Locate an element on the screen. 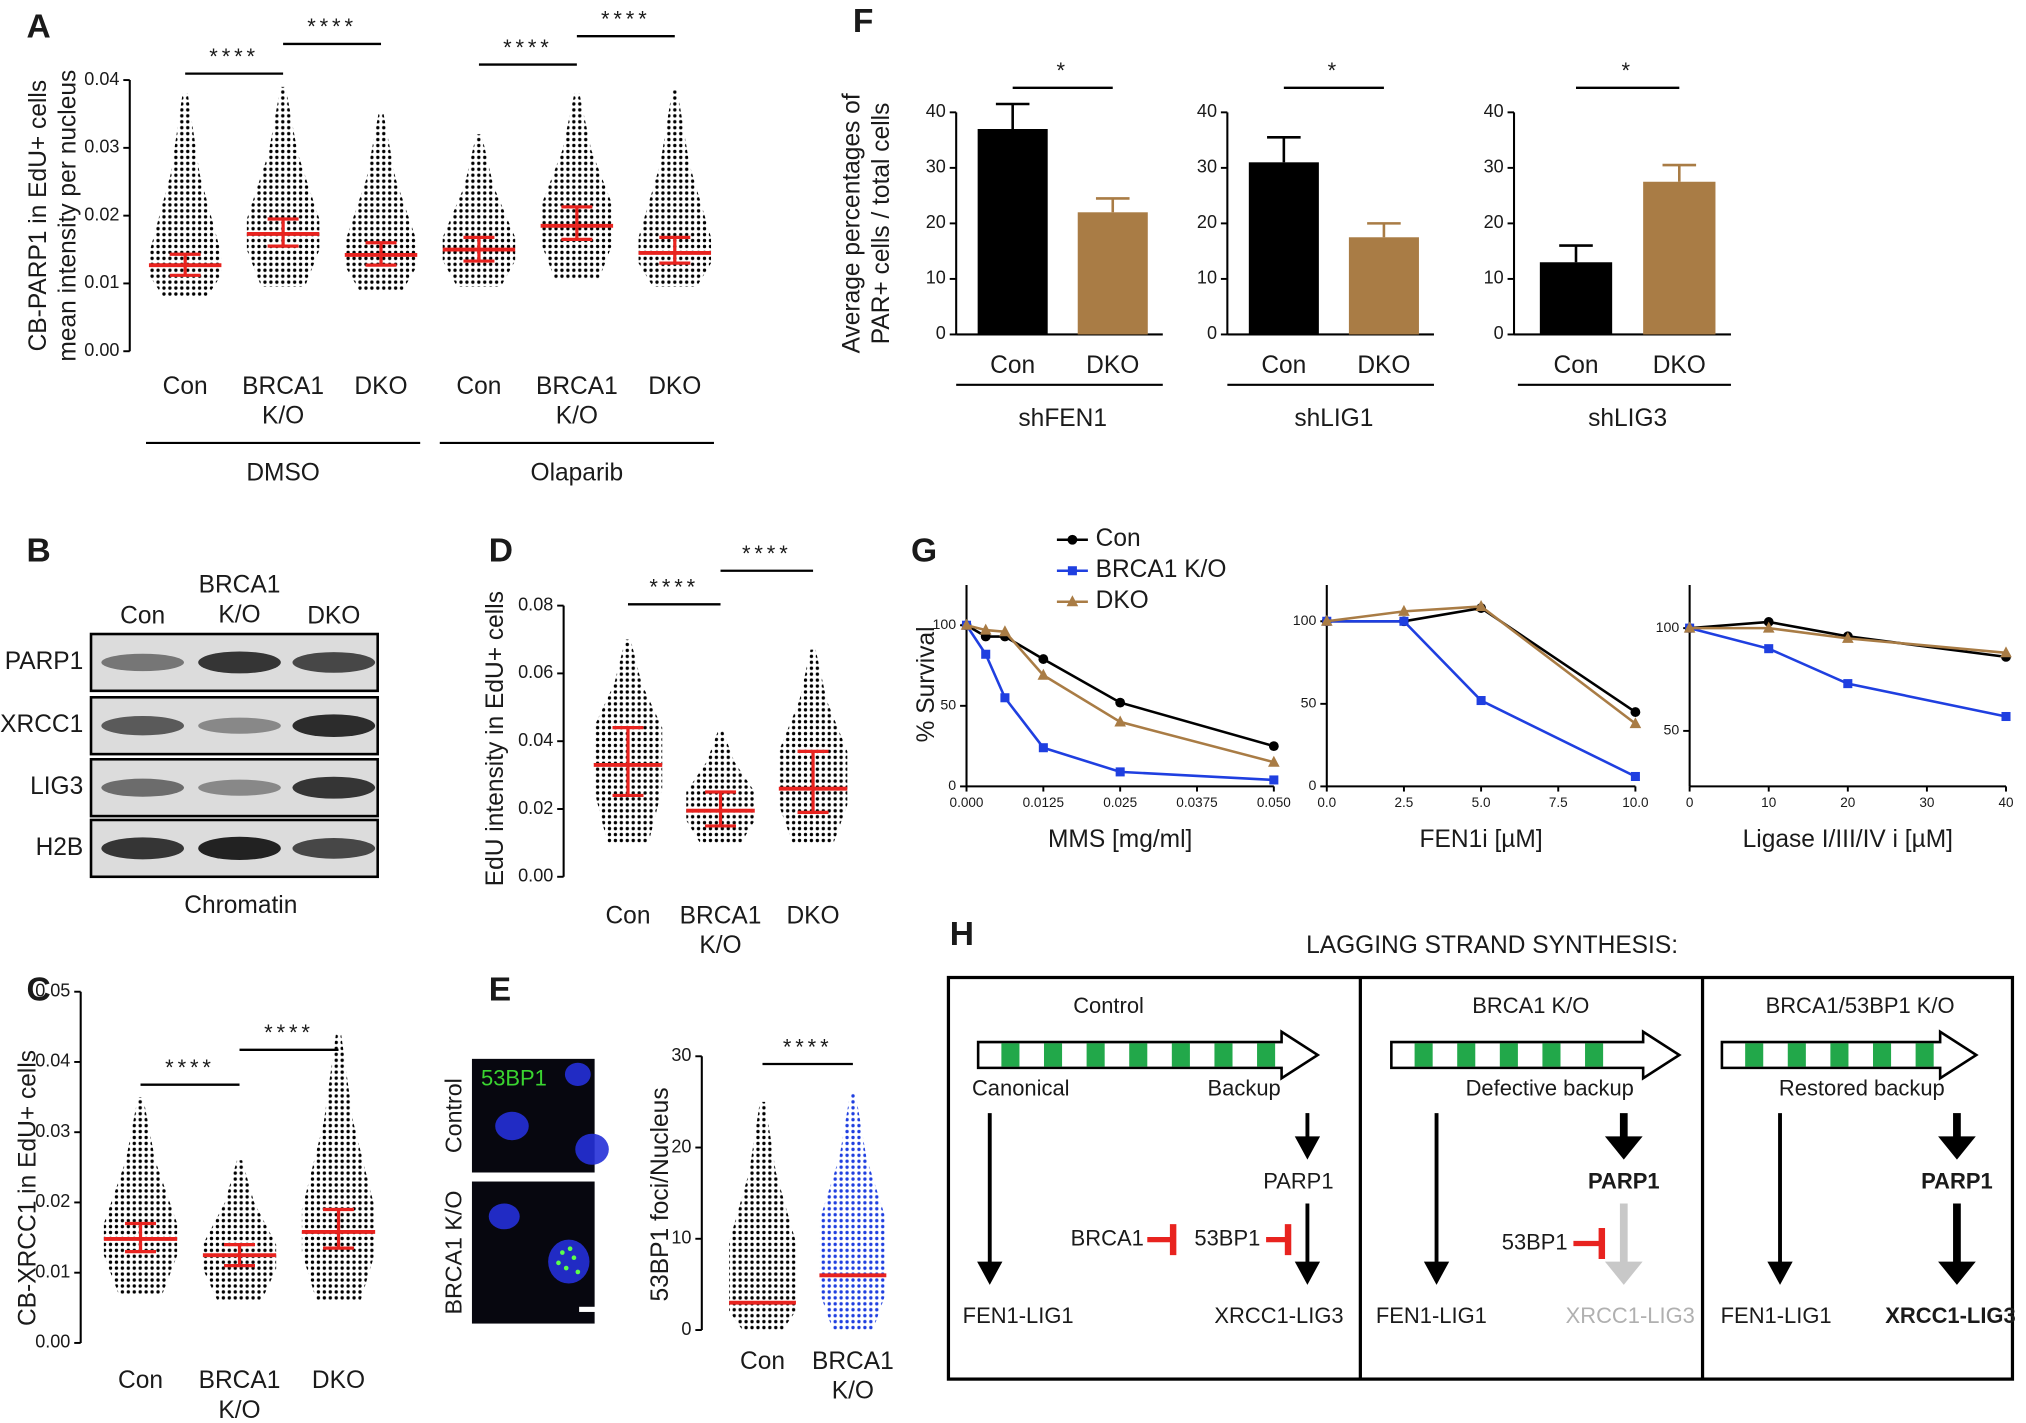 This screenshot has width=2026, height=1423. y-axis-title: CB-XRCC1 in EdU+ cells is located at coordinates (28, 1188).